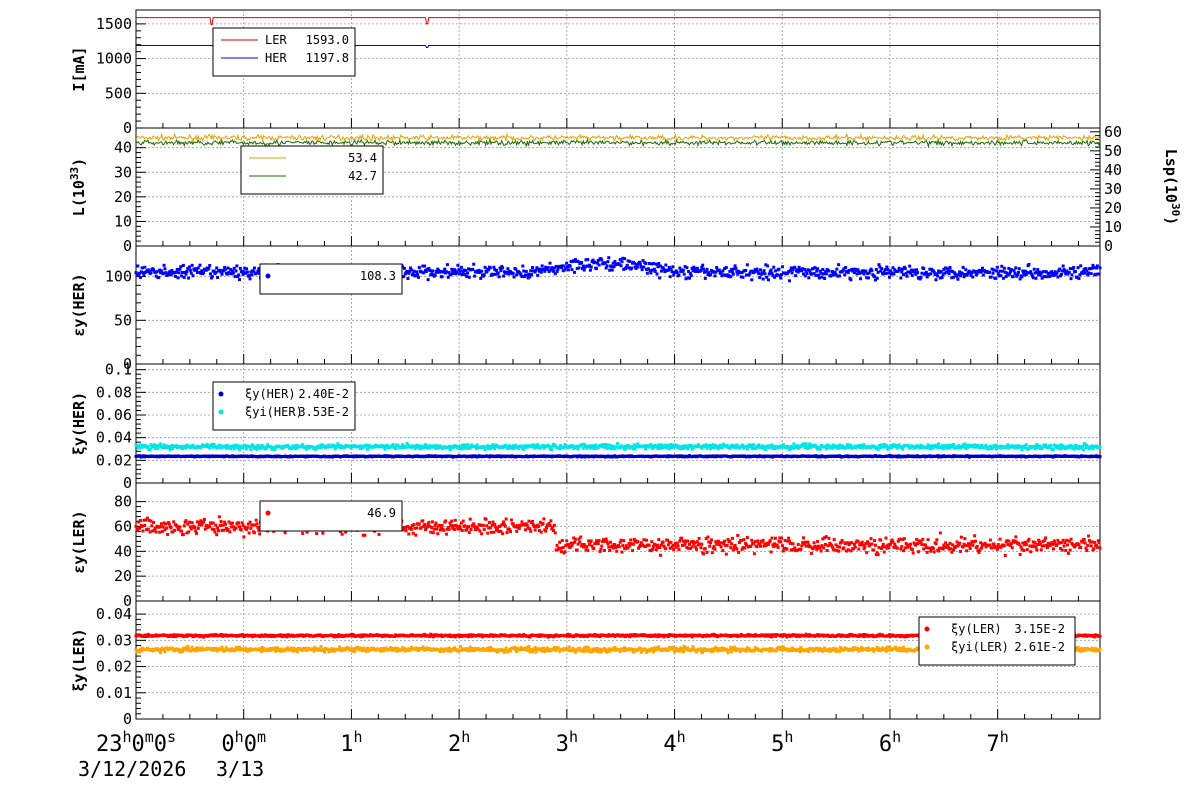  I want to click on y-tick-label: 0.04, so click(114, 614).